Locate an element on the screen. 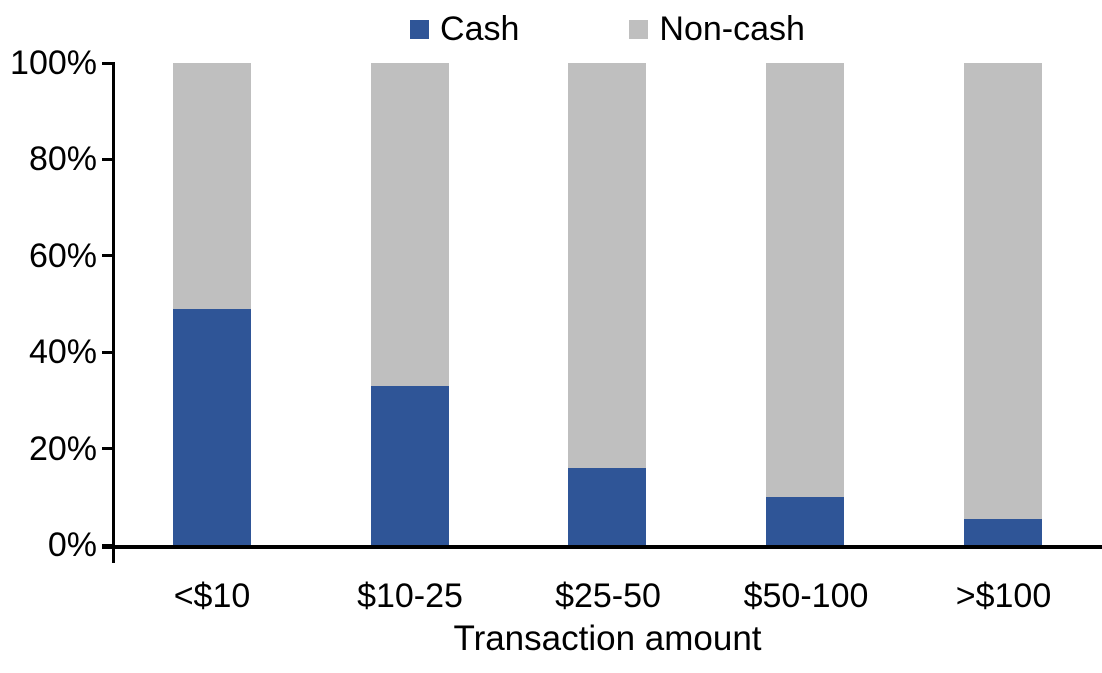 This screenshot has width=1102, height=673. y-tick-label-100: 100% is located at coordinates (53, 63).